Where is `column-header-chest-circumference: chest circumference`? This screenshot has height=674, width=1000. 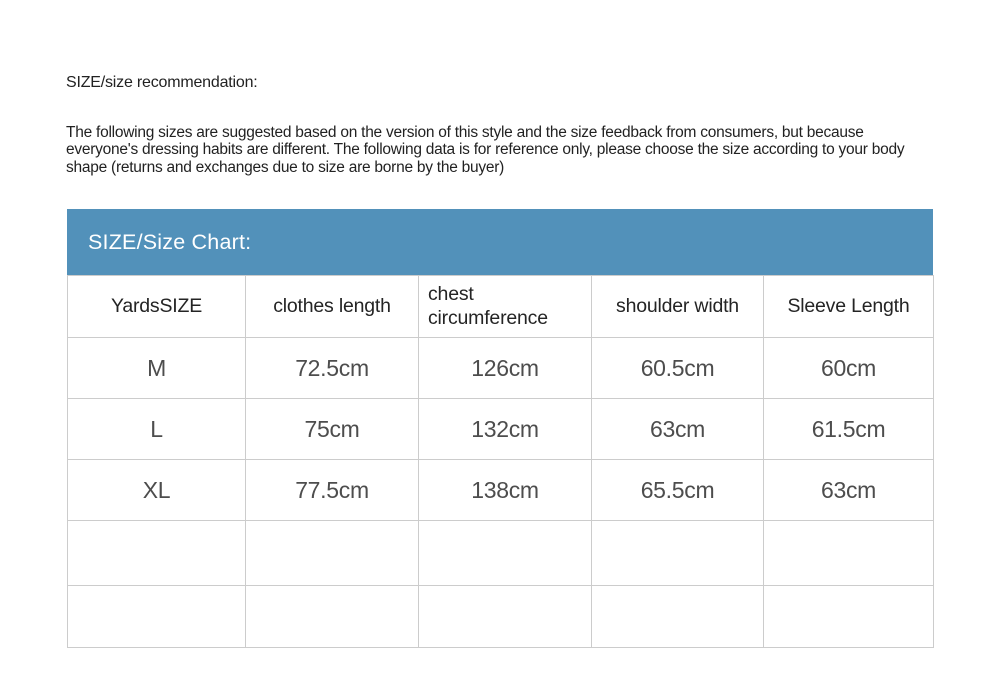
column-header-chest-circumference: chest circumference is located at coordinates (505, 306).